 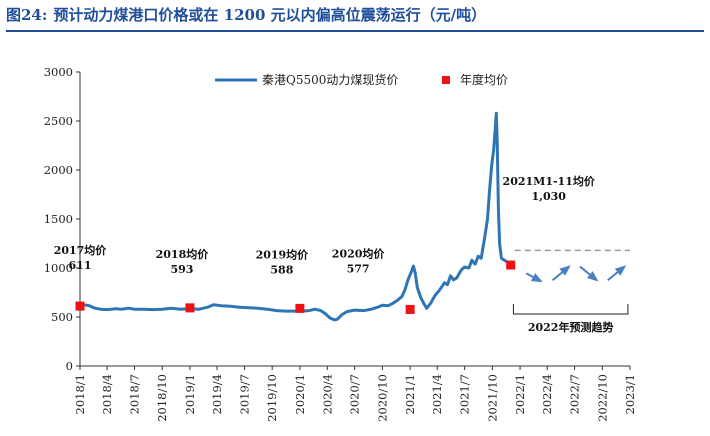 What do you see at coordinates (270, 15) in the screenshot?
I see `figure-title-text: 预计动力煤港口价格或在 1200 元以内偏高位震荡运行（元/吨）` at bounding box center [270, 15].